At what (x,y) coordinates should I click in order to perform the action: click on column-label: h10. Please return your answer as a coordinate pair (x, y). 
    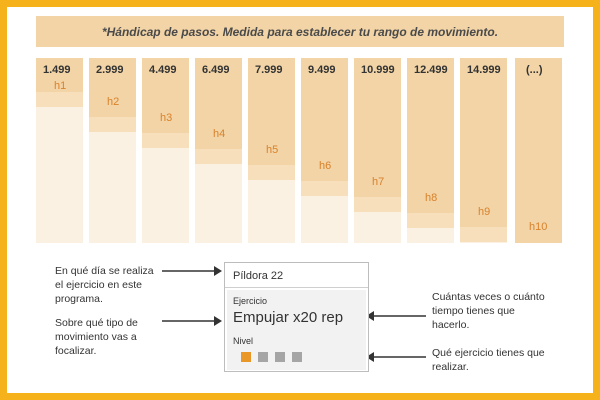
    Looking at the image, I should click on (538, 227).